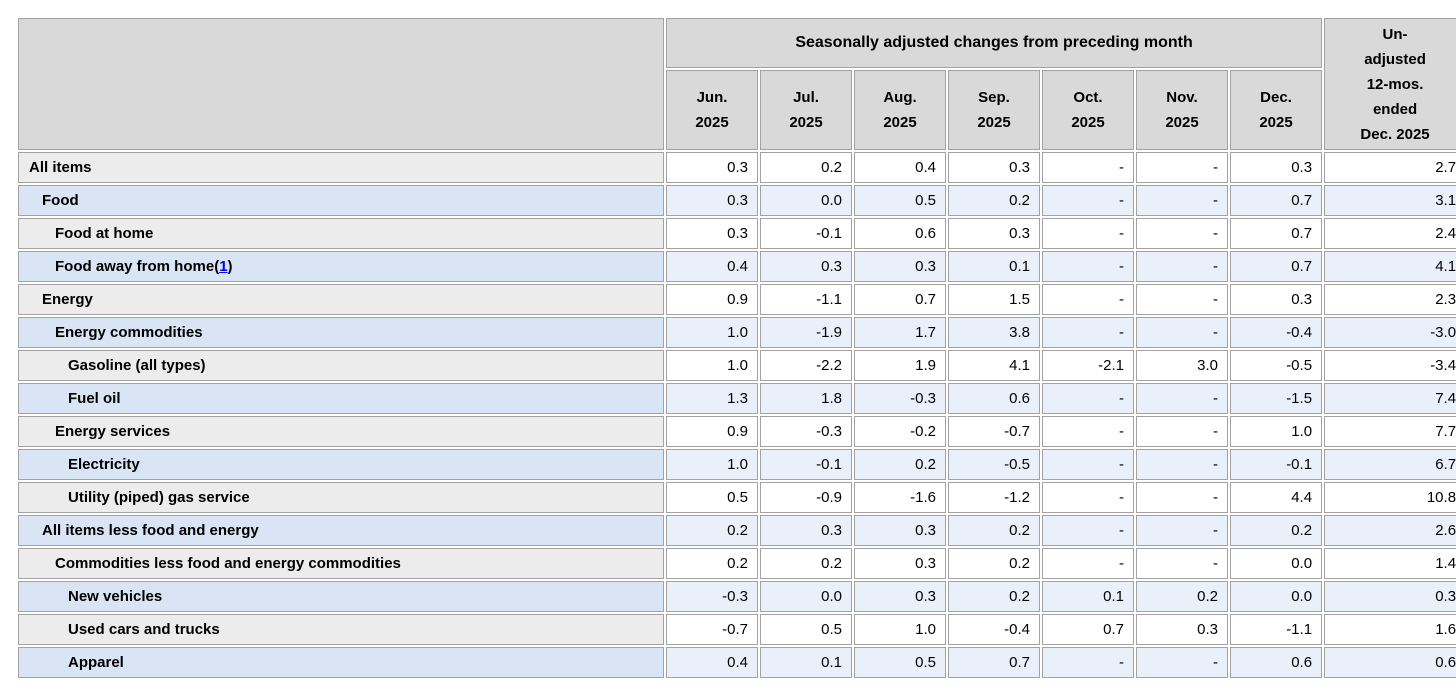 The width and height of the screenshot is (1456, 696). Describe the element at coordinates (1390, 84) in the screenshot. I see `unadjusted-12mo-header: Un- adjusted 12-mos. ended Dec. 2025` at that location.